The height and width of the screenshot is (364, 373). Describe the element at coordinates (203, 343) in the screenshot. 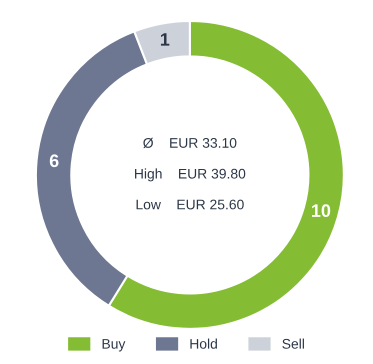

I see `legend-label: Hold` at that location.